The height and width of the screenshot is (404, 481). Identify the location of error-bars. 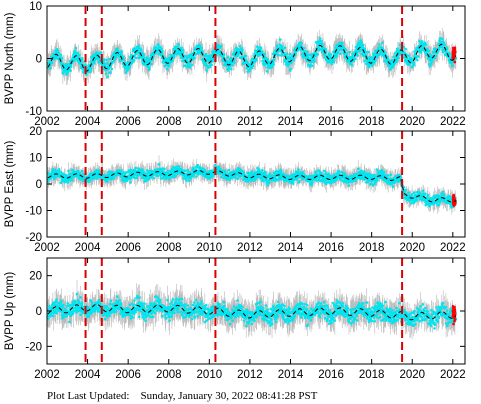
(251, 185).